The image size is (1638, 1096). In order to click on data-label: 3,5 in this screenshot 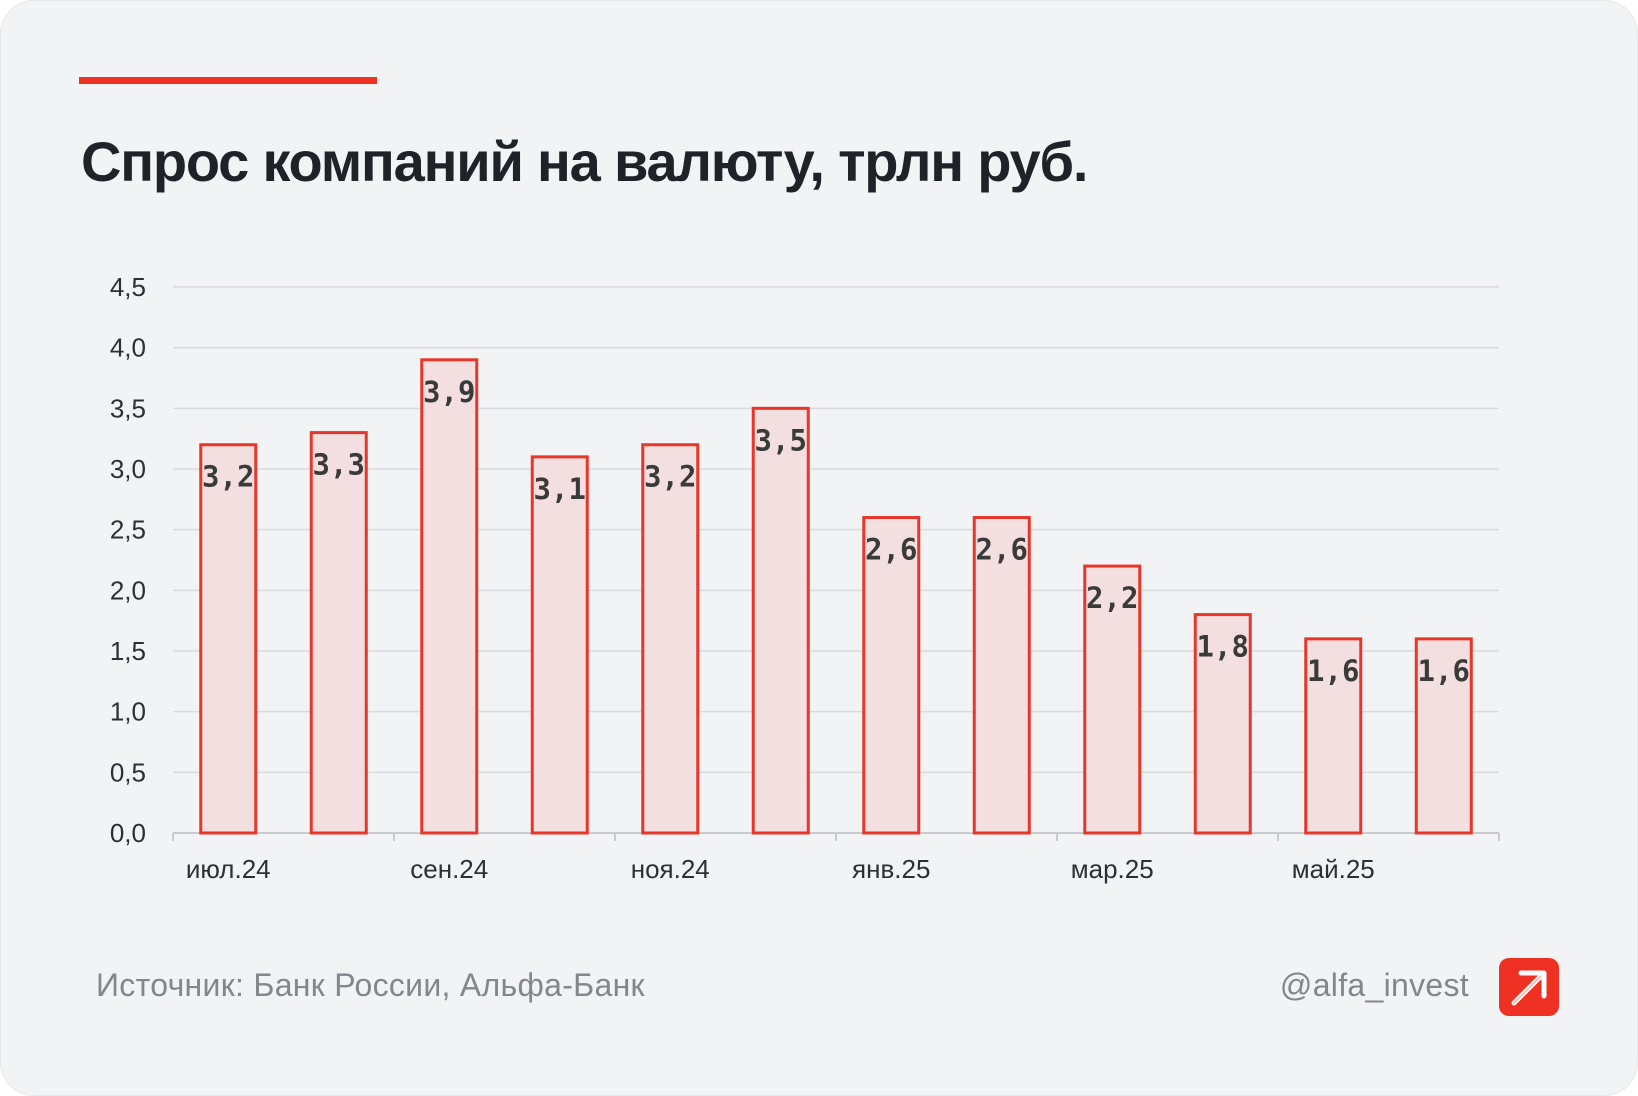, I will do `click(781, 440)`.